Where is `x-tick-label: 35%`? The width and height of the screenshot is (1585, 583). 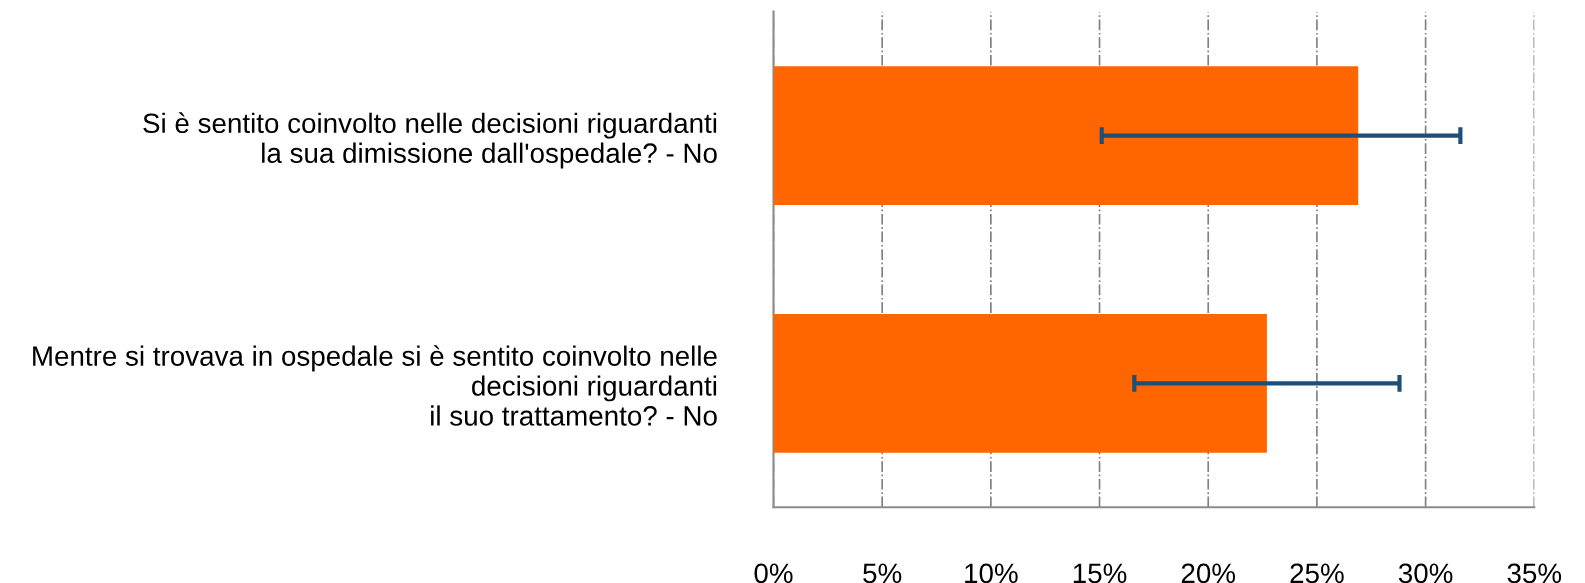 x-tick-label: 35% is located at coordinates (1534, 573).